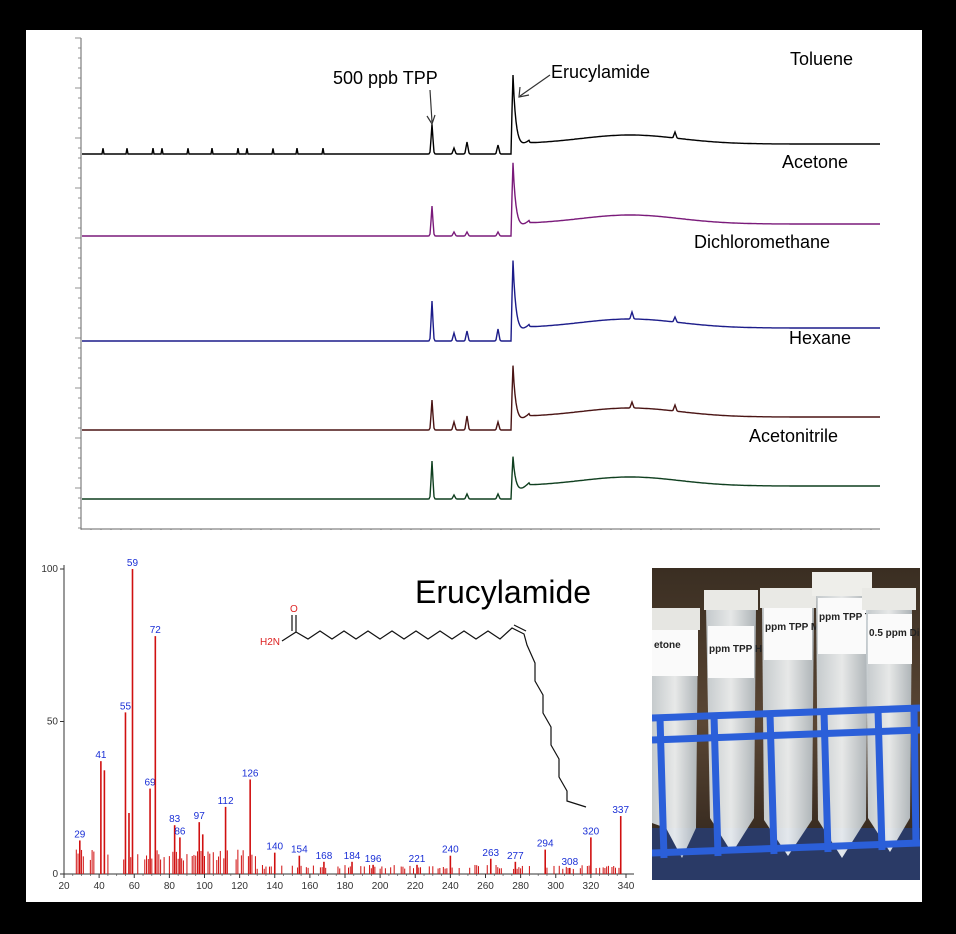  I want to click on ms-xtick-label: 140, so click(274, 886).